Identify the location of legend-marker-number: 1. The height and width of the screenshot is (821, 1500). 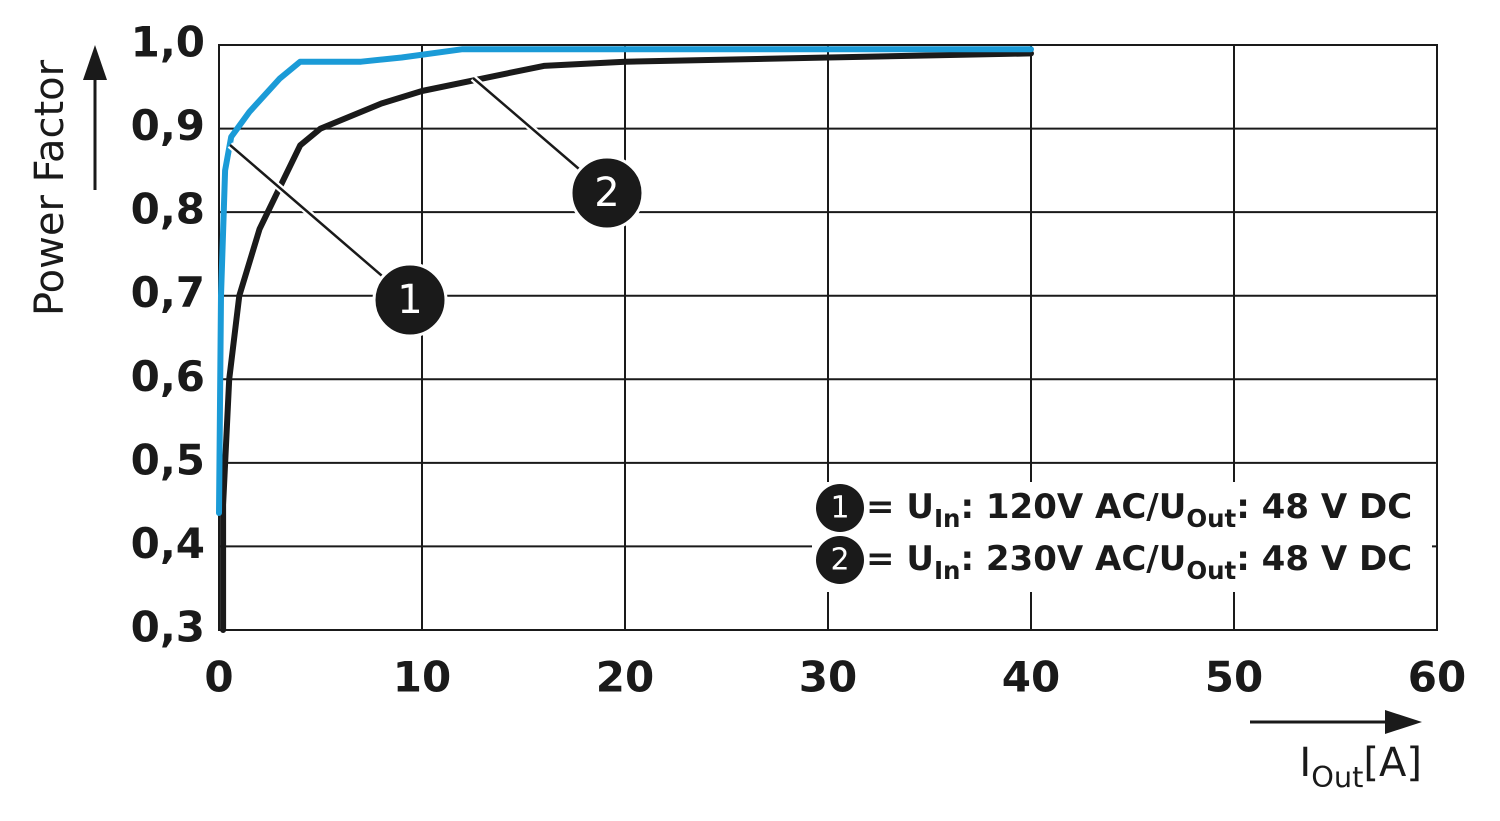
(839, 508).